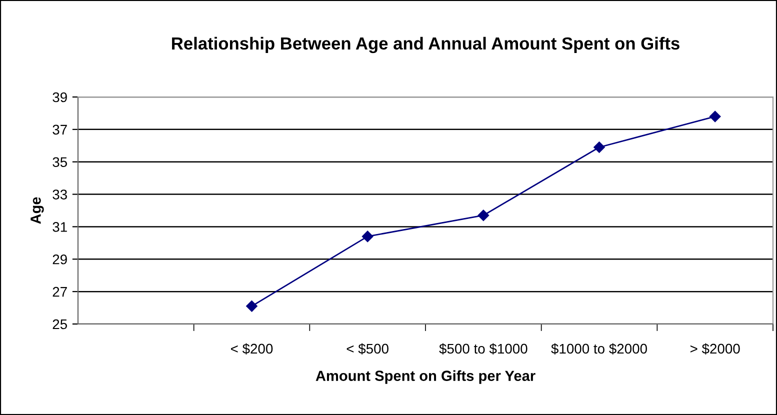 Image resolution: width=777 pixels, height=415 pixels. Describe the element at coordinates (426, 377) in the screenshot. I see `x-axis-title: Amount Spent on Gifts per Year` at that location.